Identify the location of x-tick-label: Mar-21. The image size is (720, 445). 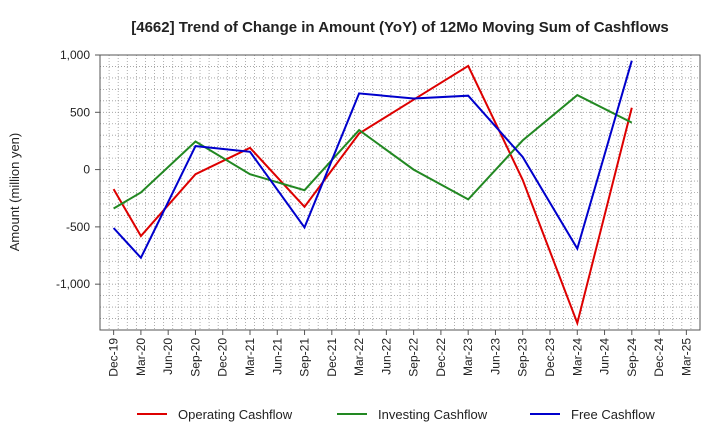
(250, 357).